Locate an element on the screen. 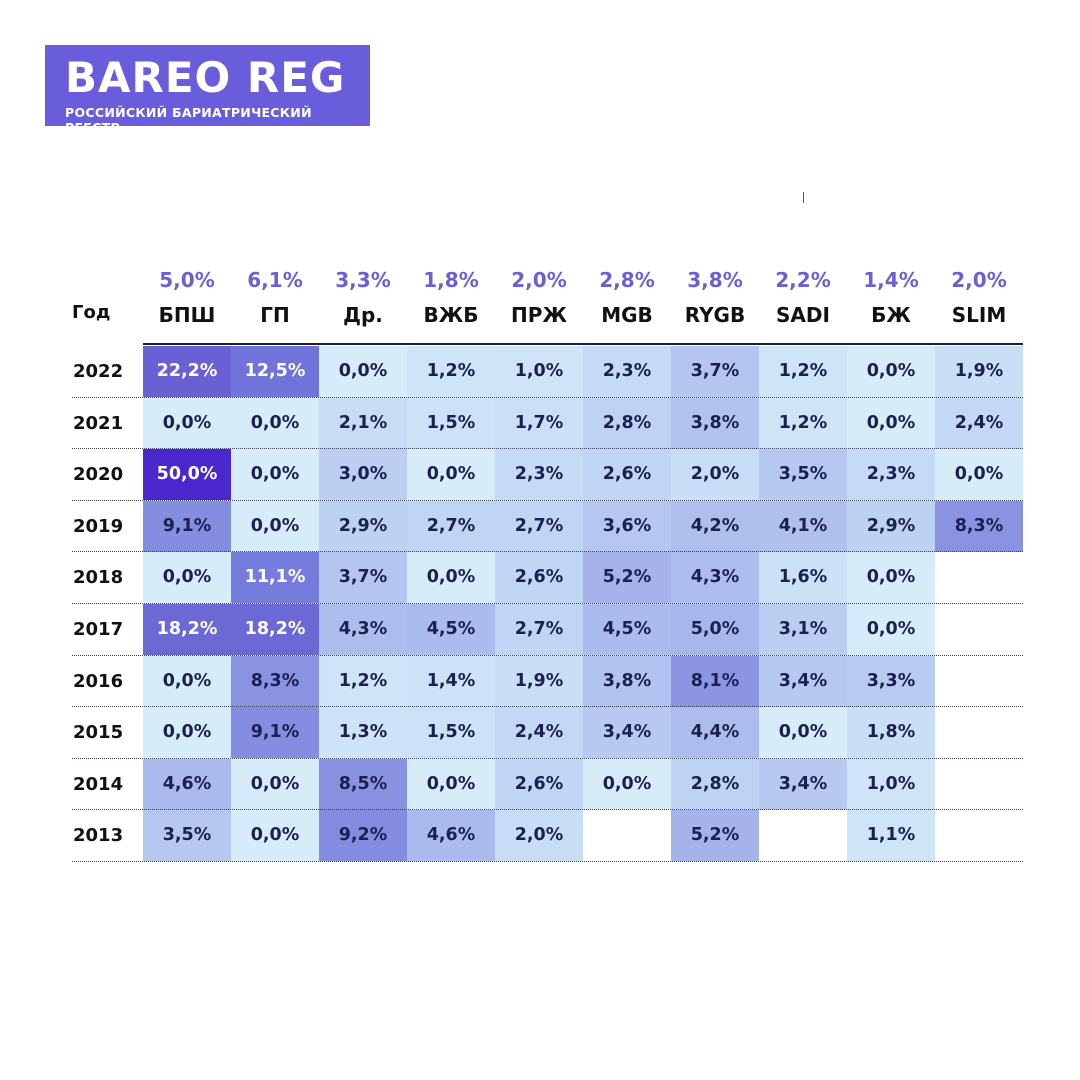 This screenshot has width=1080, height=1080. heatmap-cell: 4,6% is located at coordinates (451, 836).